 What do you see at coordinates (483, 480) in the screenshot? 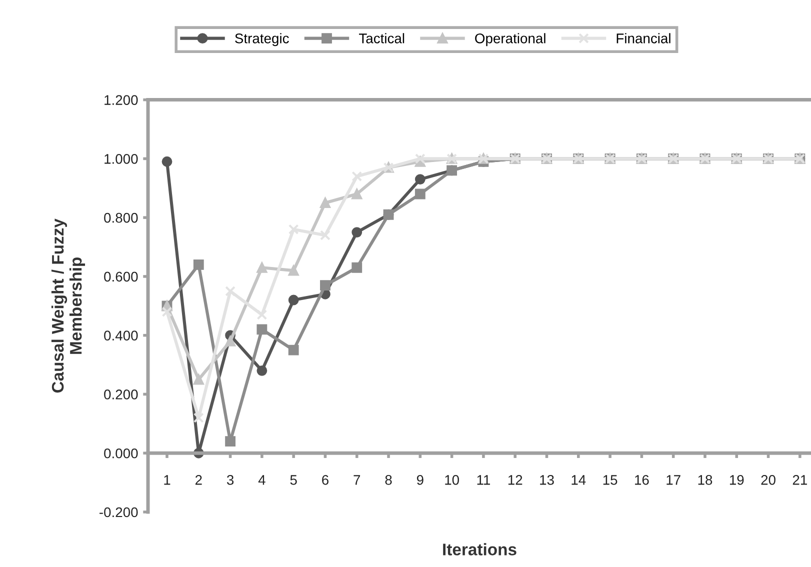
I see `x-tick-label: 11` at bounding box center [483, 480].